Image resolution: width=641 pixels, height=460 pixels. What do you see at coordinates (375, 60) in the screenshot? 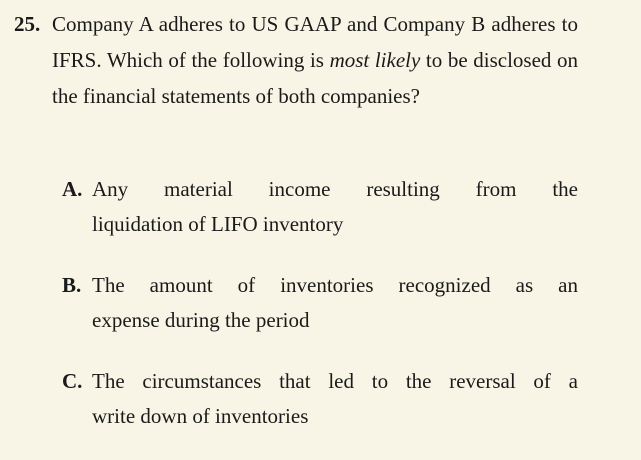
I see `question-emphasis: most likely` at bounding box center [375, 60].